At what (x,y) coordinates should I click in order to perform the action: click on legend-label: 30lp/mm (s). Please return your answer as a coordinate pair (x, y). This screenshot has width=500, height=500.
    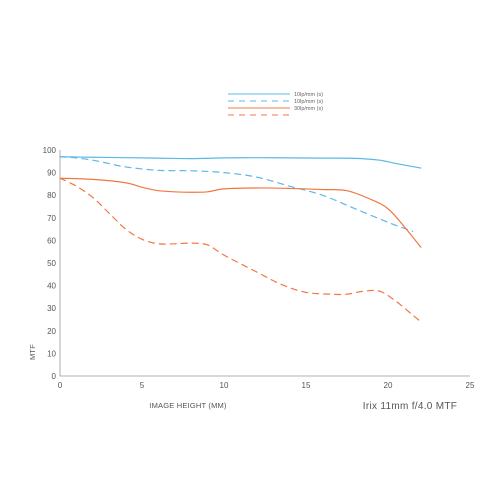
    Looking at the image, I should click on (308, 109).